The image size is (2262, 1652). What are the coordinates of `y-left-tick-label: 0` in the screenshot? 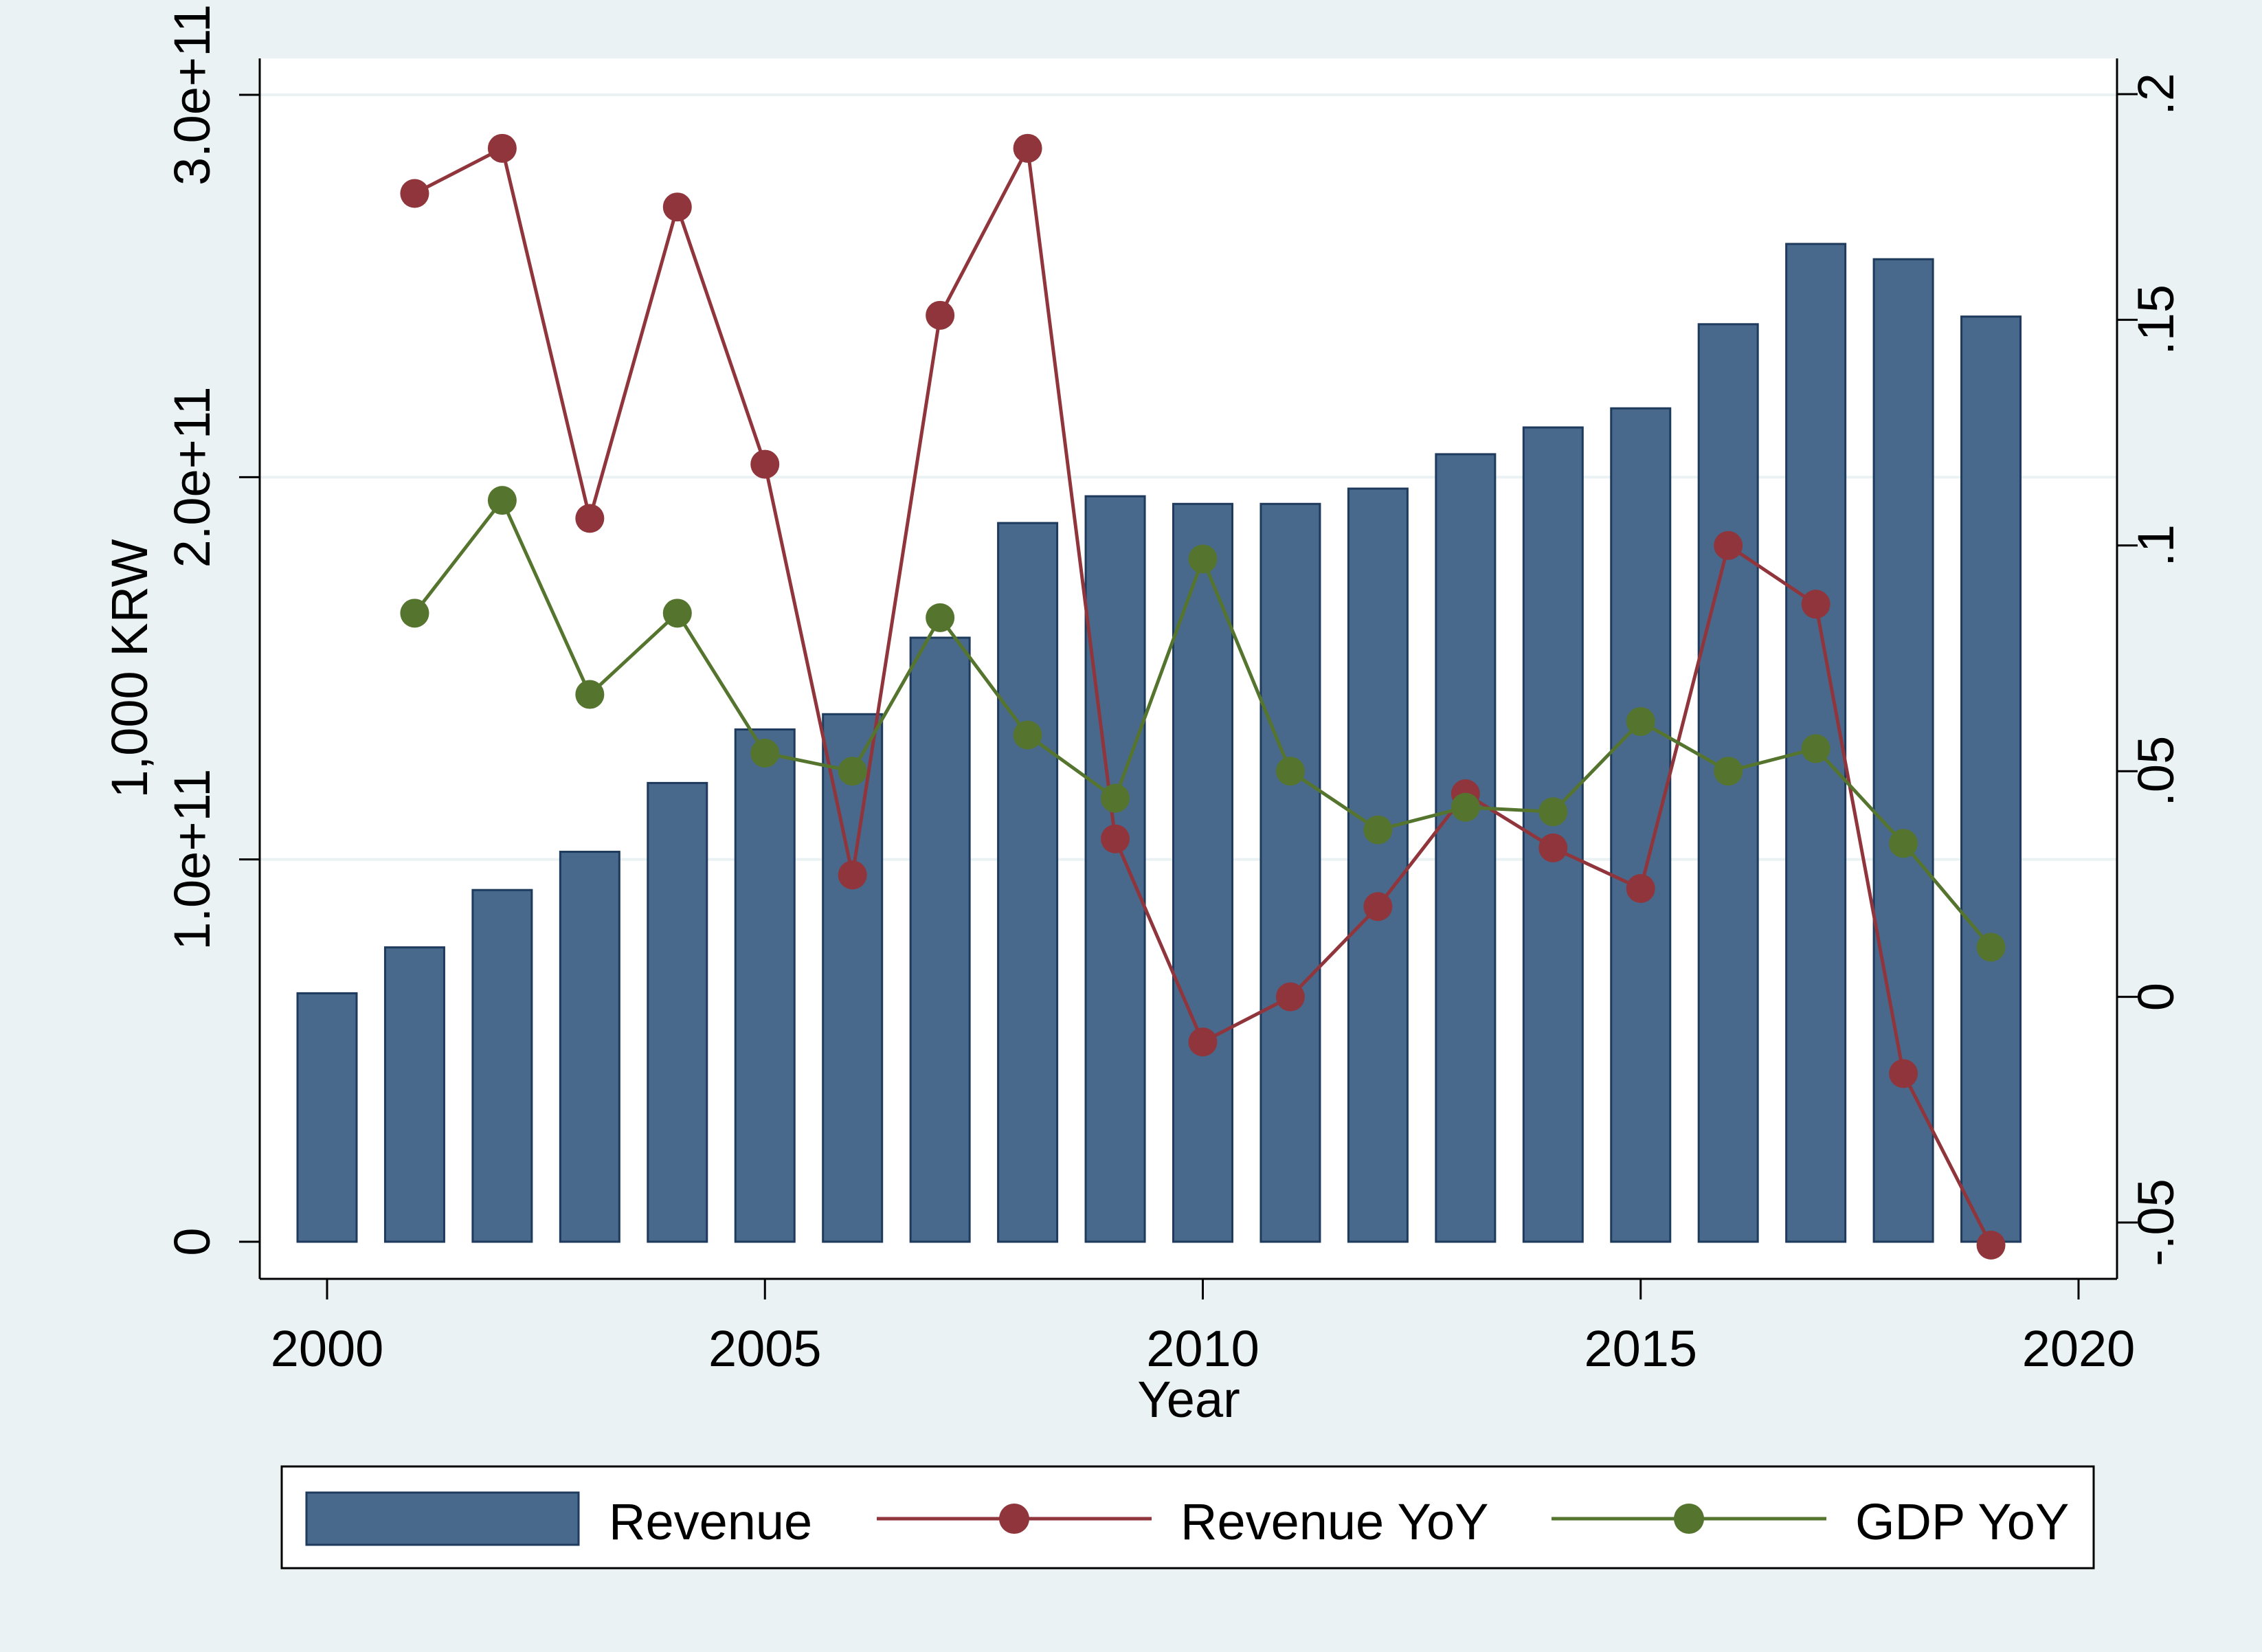 It's located at (192, 1241).